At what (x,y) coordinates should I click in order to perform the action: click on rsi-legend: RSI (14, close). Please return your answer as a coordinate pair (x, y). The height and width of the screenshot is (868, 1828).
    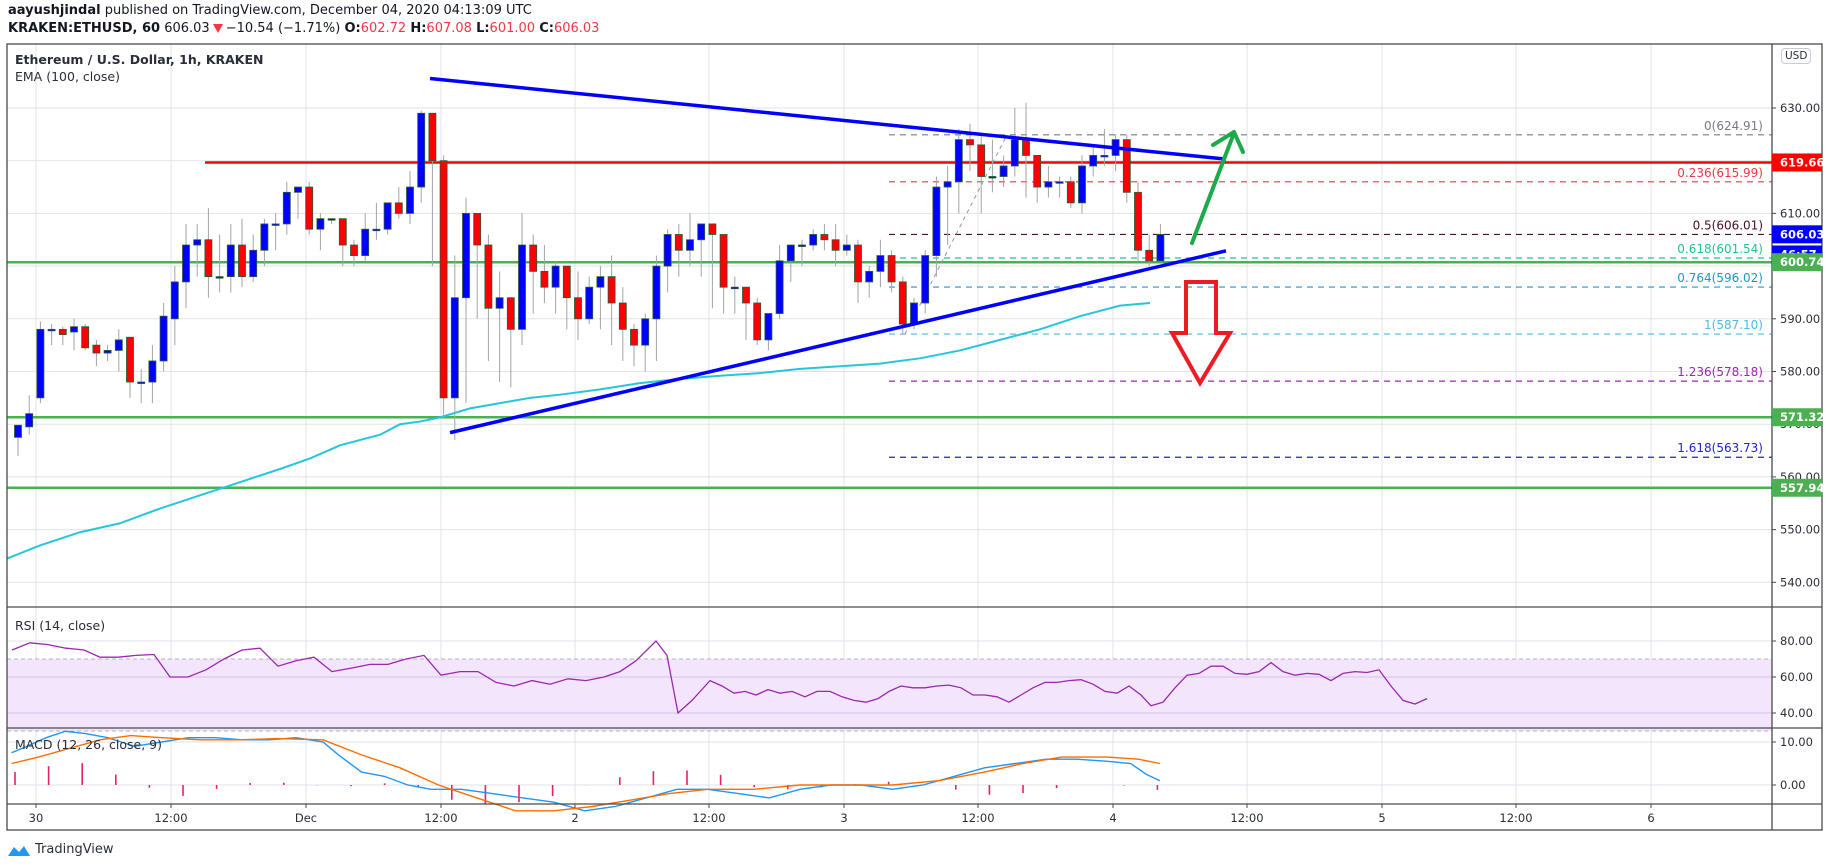
    Looking at the image, I should click on (60, 625).